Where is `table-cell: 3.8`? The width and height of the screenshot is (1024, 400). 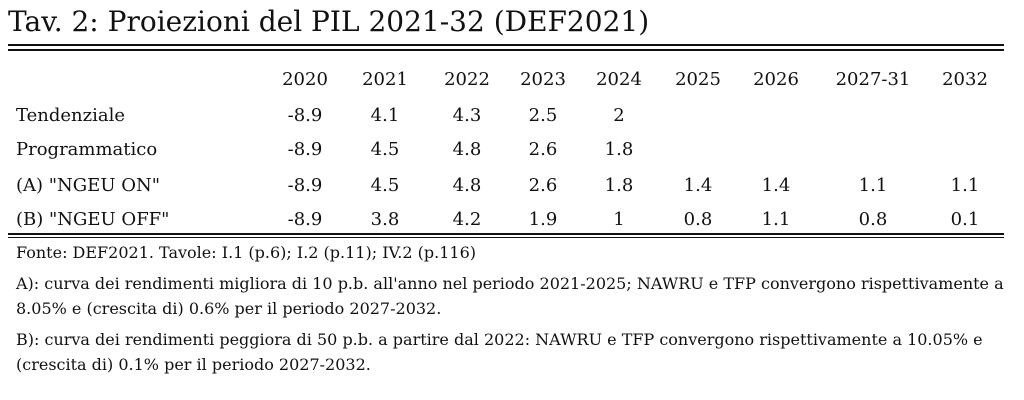
table-cell: 3.8 is located at coordinates (385, 219).